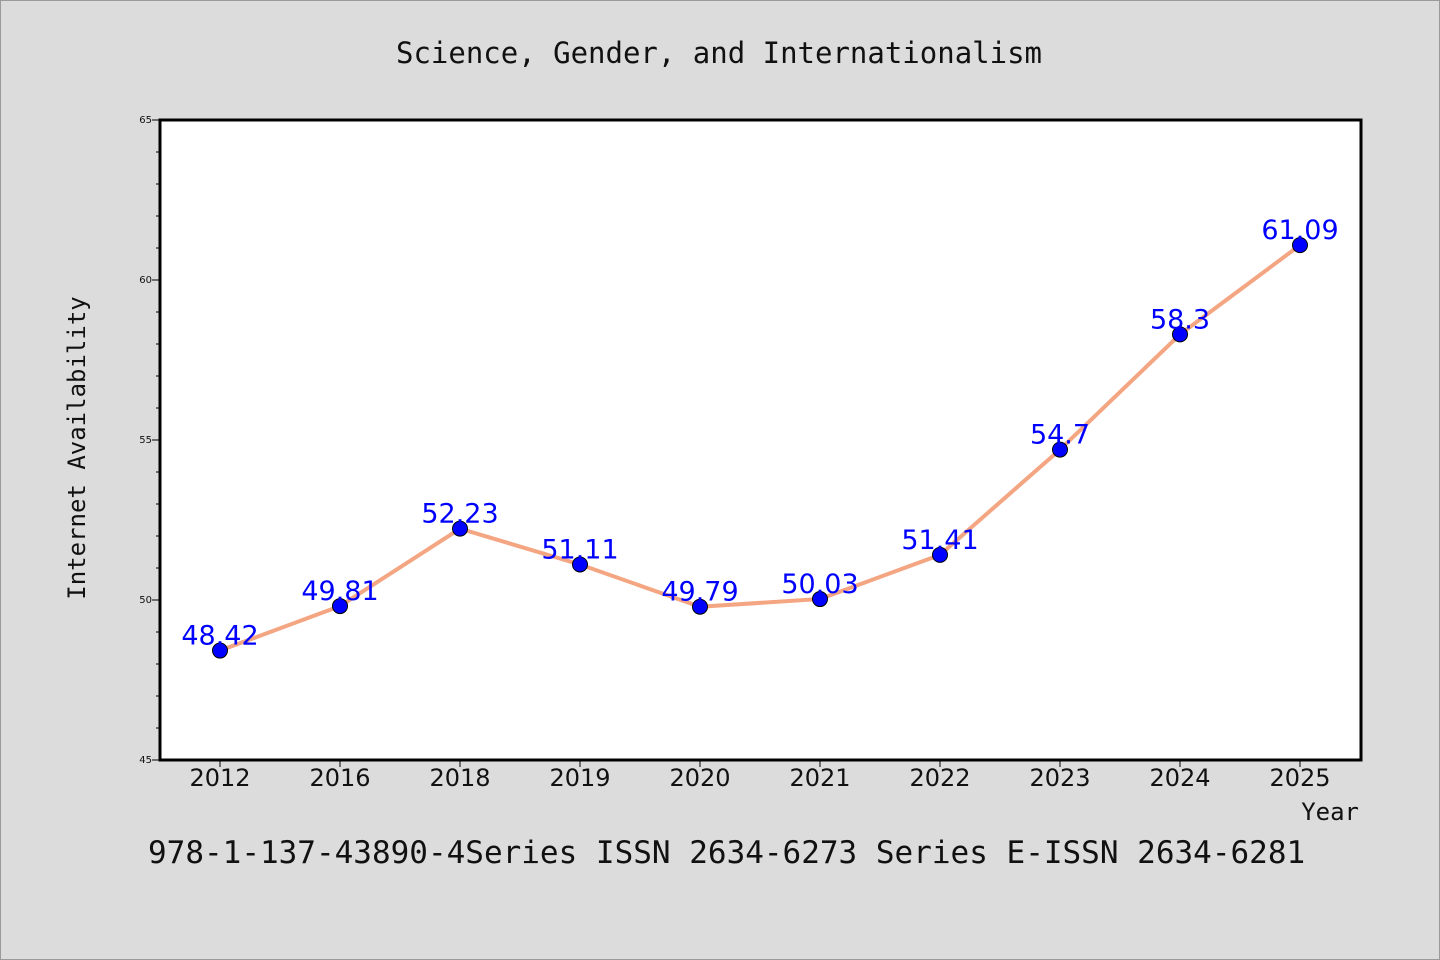 The image size is (1440, 960). I want to click on x-tick-label: 2021, so click(819, 778).